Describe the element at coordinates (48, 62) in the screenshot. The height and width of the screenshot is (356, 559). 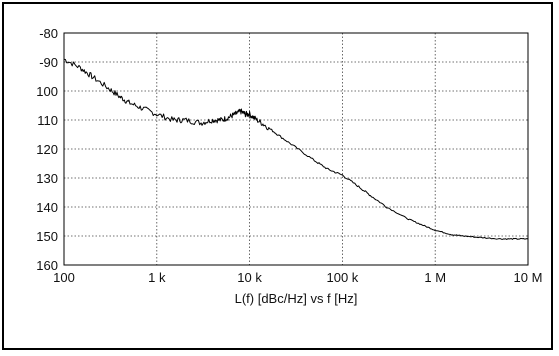
I see `y-tick-label: -90` at that location.